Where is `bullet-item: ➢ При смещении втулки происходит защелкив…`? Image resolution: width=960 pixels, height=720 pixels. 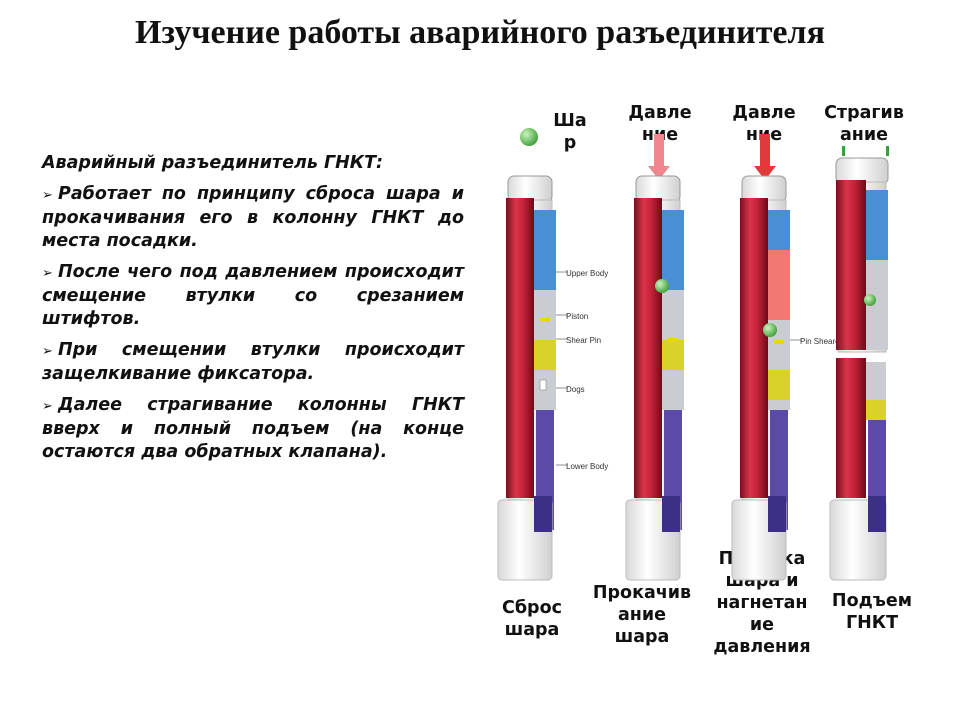 bullet-item: ➢ При смещении втулки происходит защелкив… is located at coordinates (253, 362).